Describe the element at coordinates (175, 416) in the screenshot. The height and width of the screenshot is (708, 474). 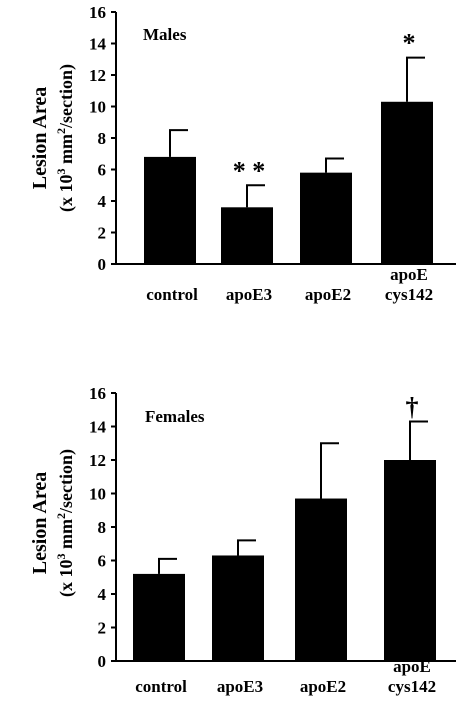
I see `panel-title: Females` at that location.